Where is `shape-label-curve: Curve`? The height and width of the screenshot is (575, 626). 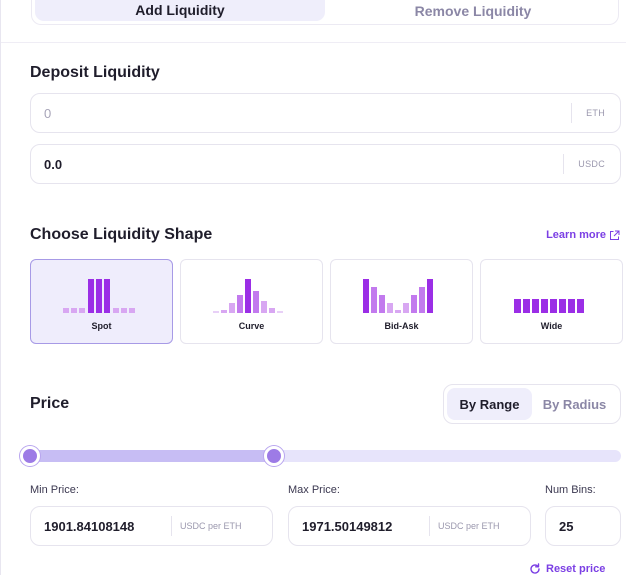 shape-label-curve: Curve is located at coordinates (251, 326).